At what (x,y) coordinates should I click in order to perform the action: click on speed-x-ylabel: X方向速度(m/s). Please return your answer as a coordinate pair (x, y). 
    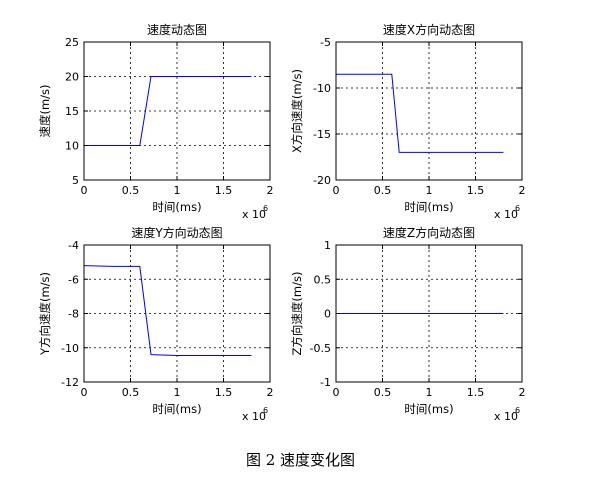
    Looking at the image, I should click on (297, 111).